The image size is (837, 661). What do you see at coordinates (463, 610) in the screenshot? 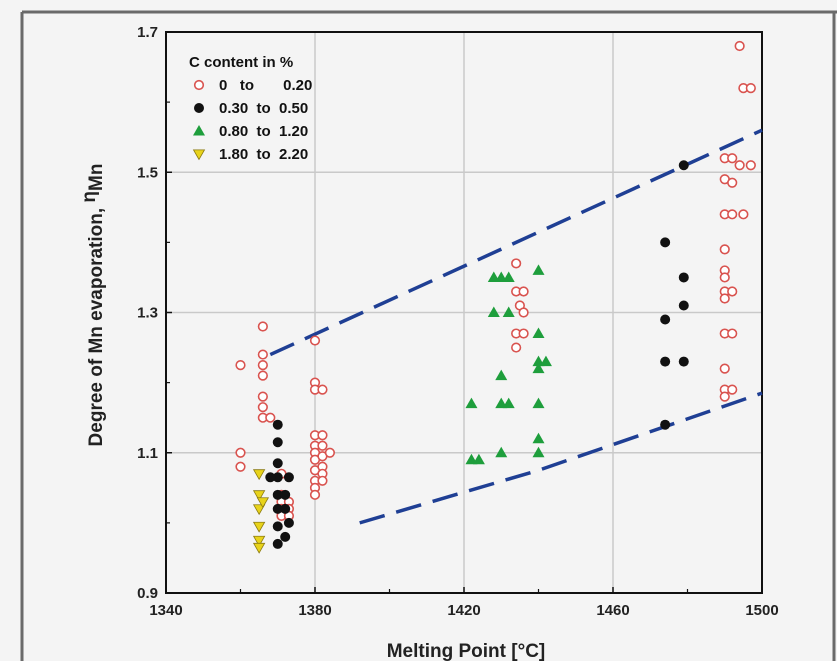
I see `x-tick-label: 1420` at bounding box center [463, 610].